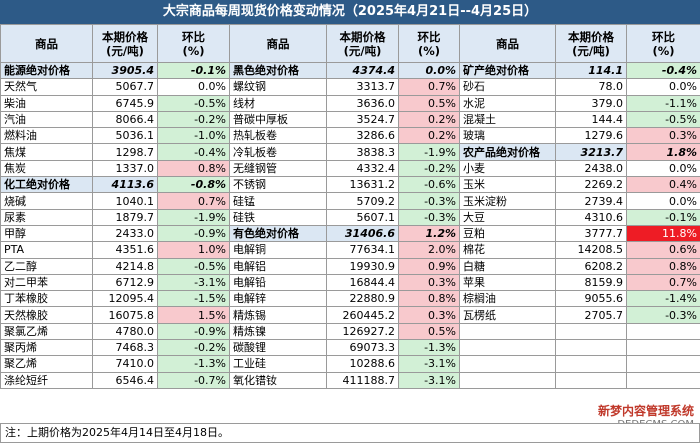 The height and width of the screenshot is (443, 700). Describe the element at coordinates (125, 348) in the screenshot. I see `price-cell: 7468.3` at that location.